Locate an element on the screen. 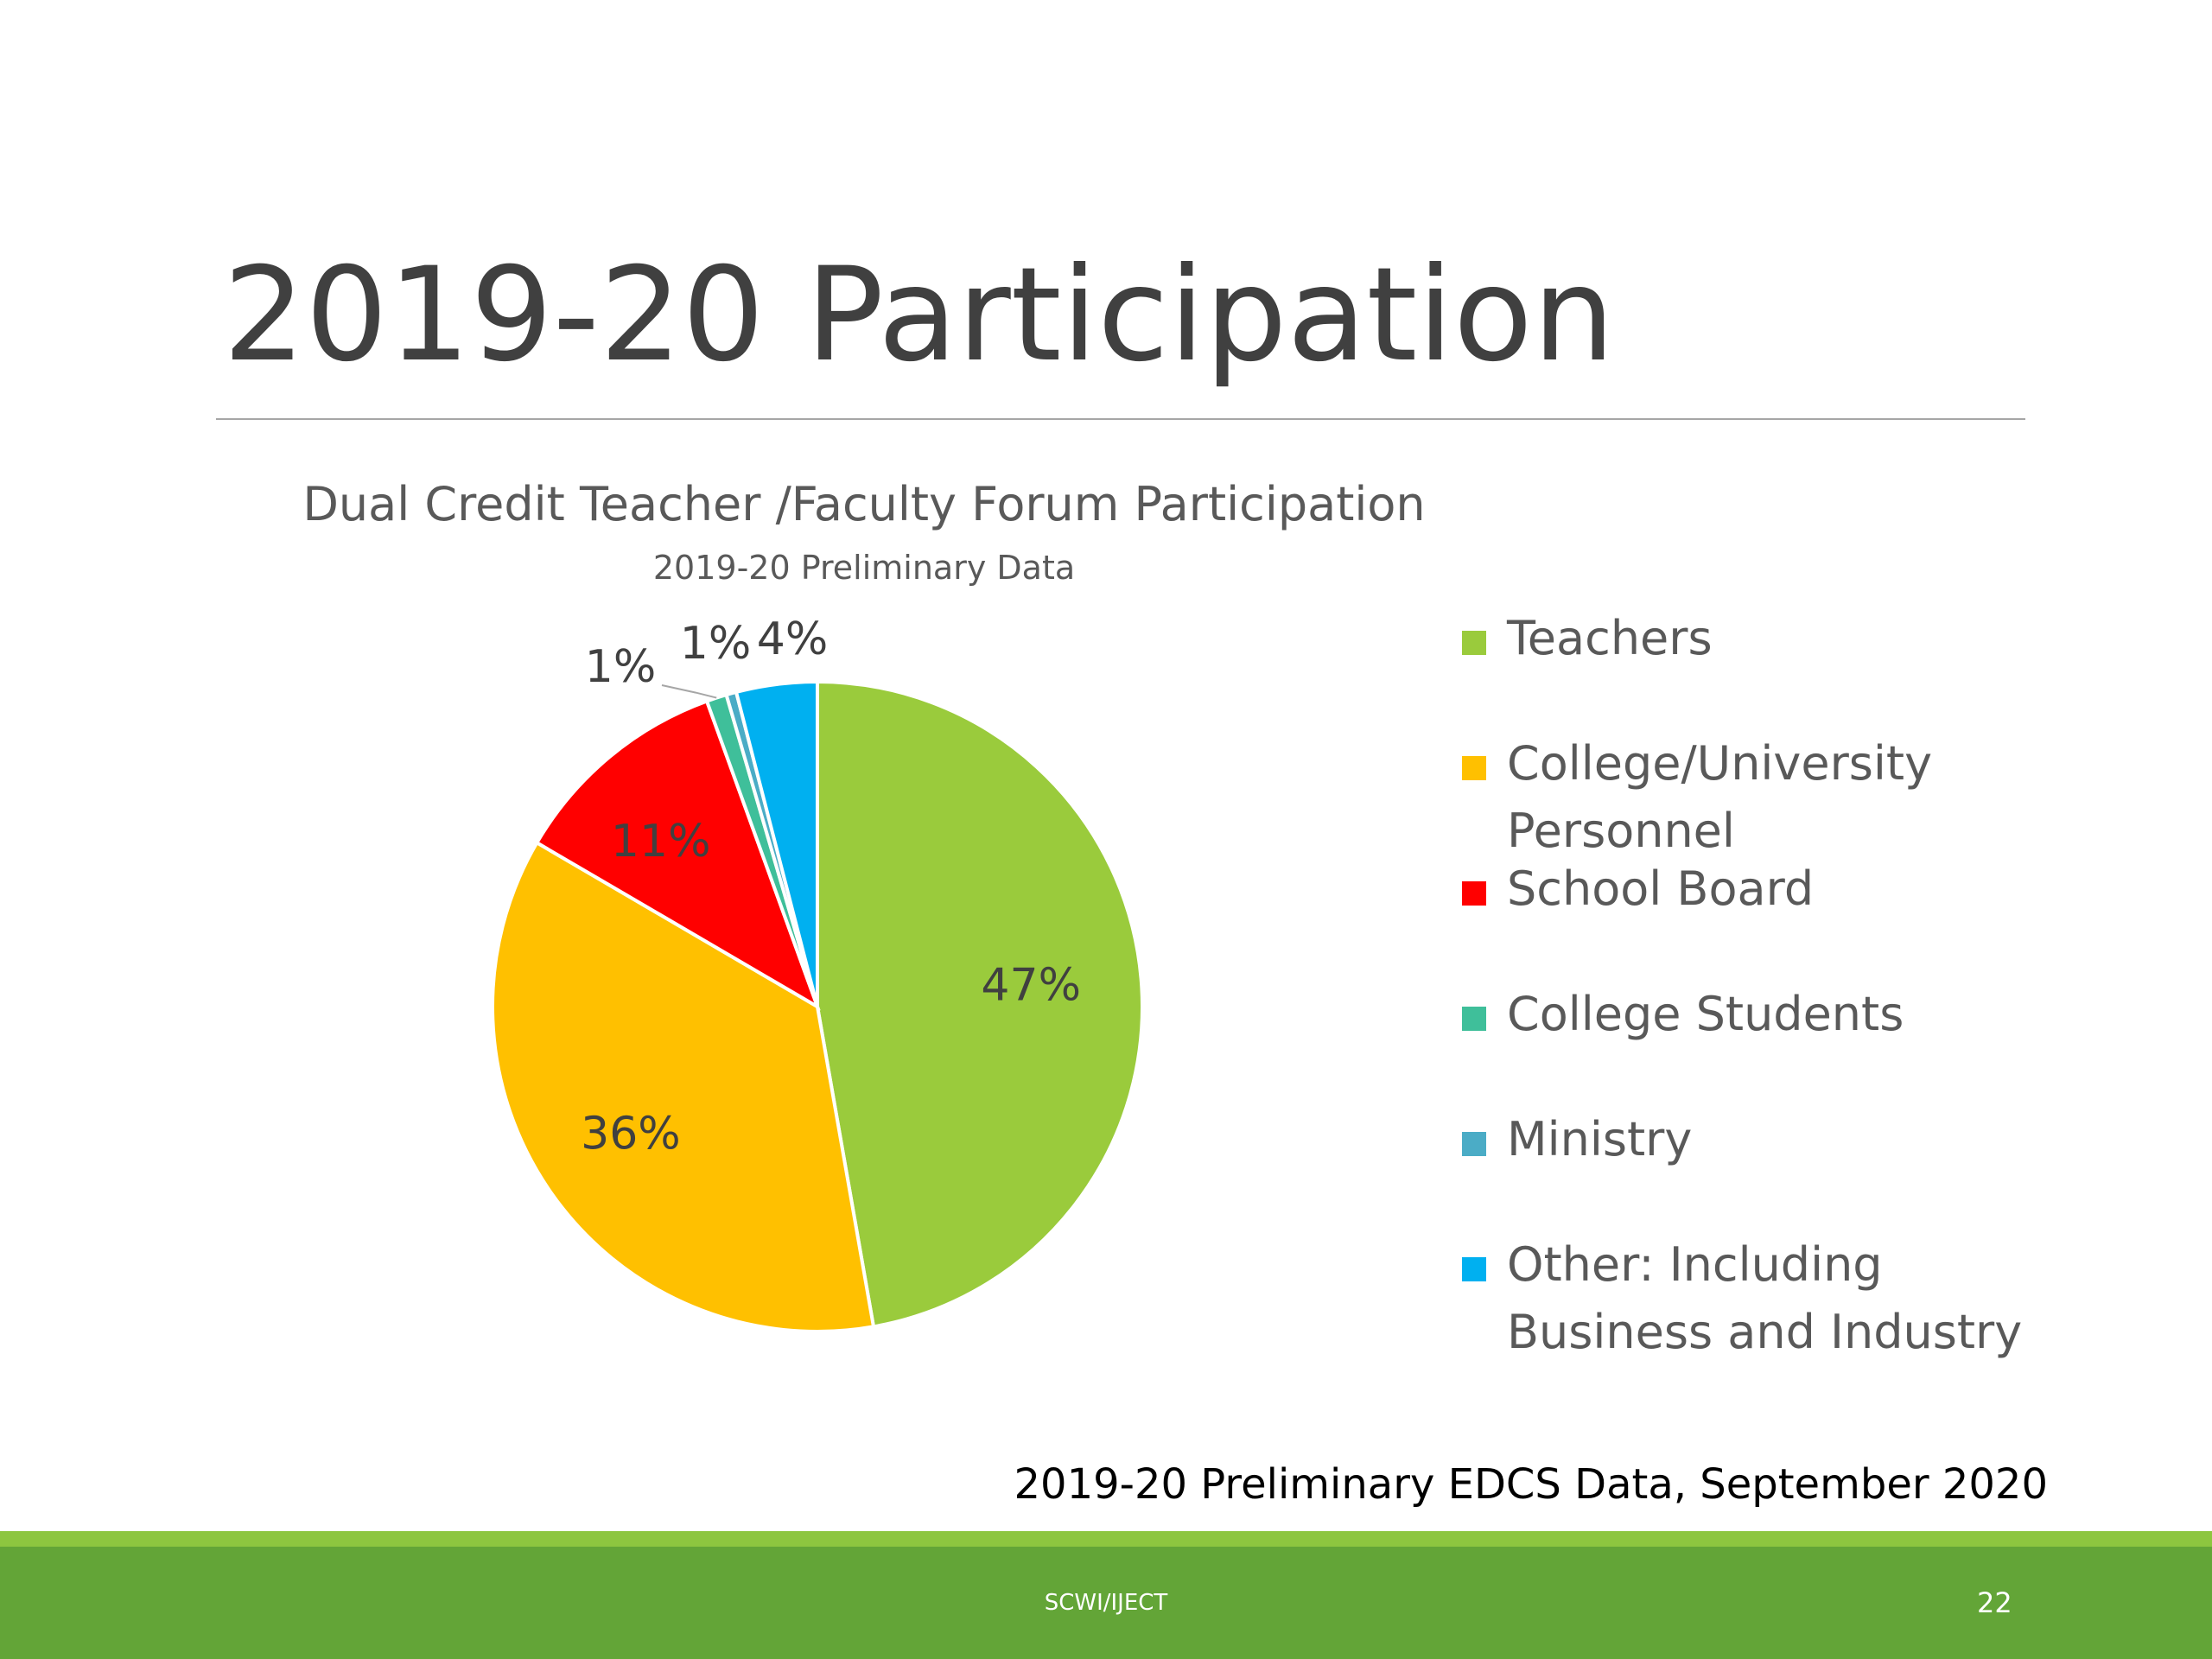 This screenshot has width=2212, height=1659. footer-text: SCWI/IJECT is located at coordinates (1106, 1603).